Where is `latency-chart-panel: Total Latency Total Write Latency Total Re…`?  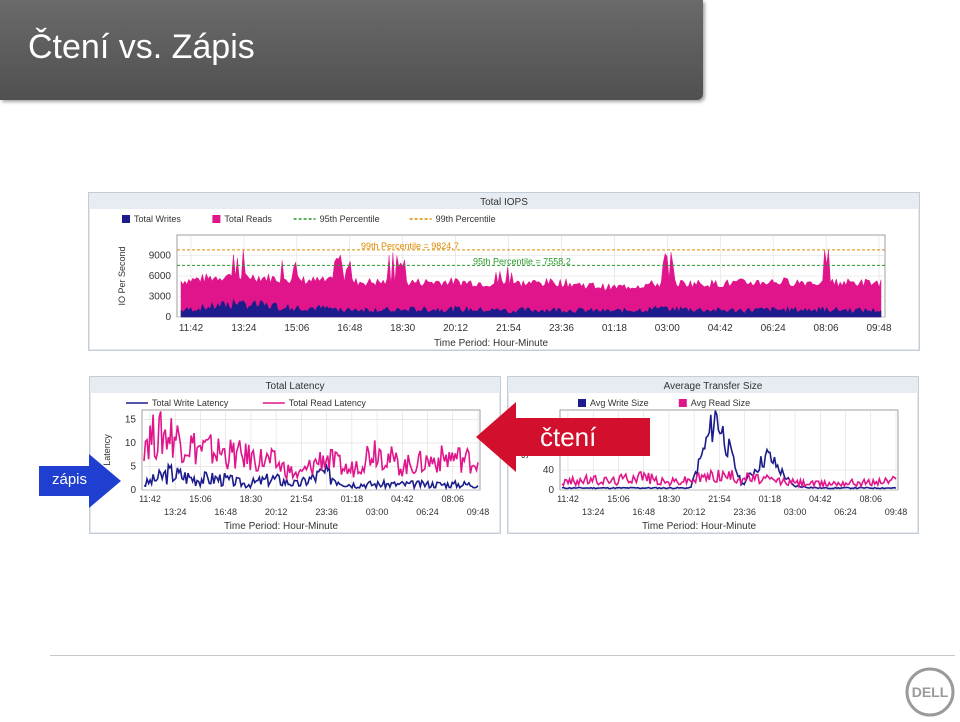 latency-chart-panel: Total Latency Total Write Latency Total Re… is located at coordinates (295, 455).